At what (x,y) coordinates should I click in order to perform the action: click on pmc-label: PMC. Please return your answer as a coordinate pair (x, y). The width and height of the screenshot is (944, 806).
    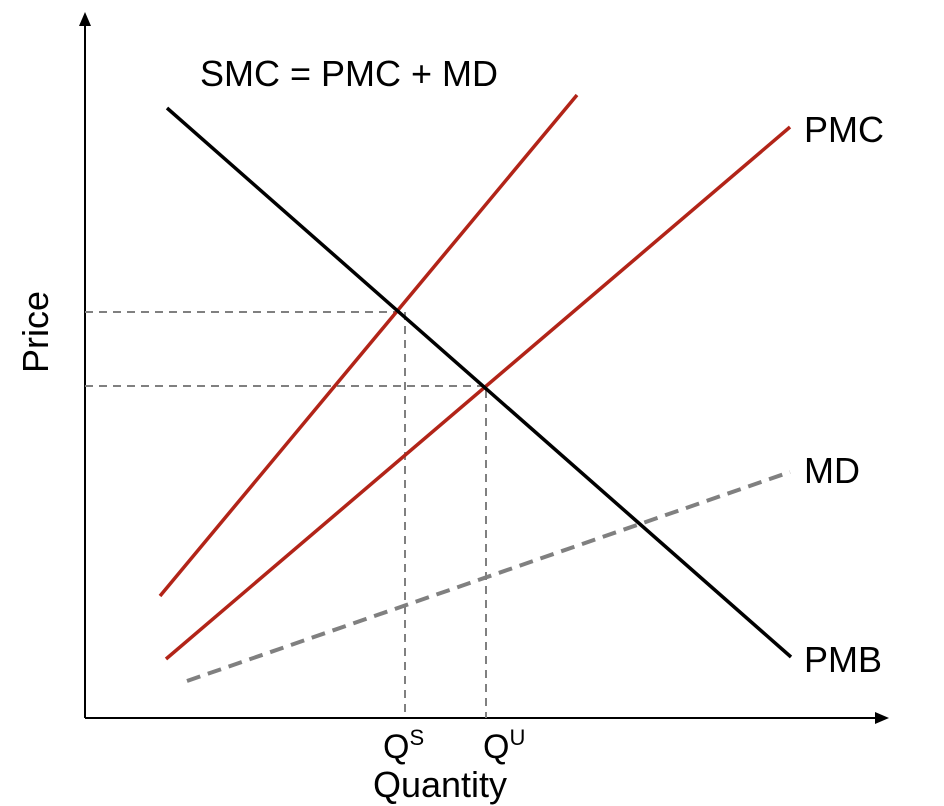
    Looking at the image, I should click on (844, 129).